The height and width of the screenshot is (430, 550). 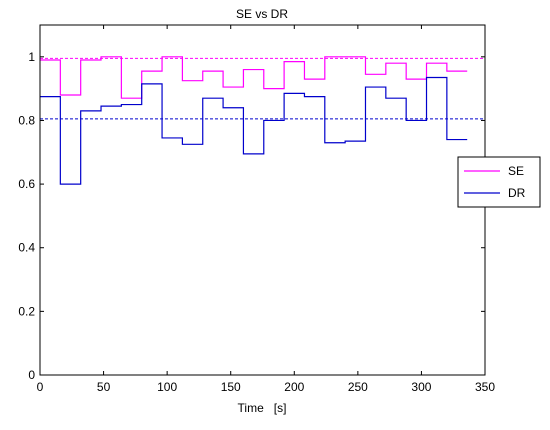 What do you see at coordinates (516, 171) in the screenshot?
I see `legend-label-se: SE` at bounding box center [516, 171].